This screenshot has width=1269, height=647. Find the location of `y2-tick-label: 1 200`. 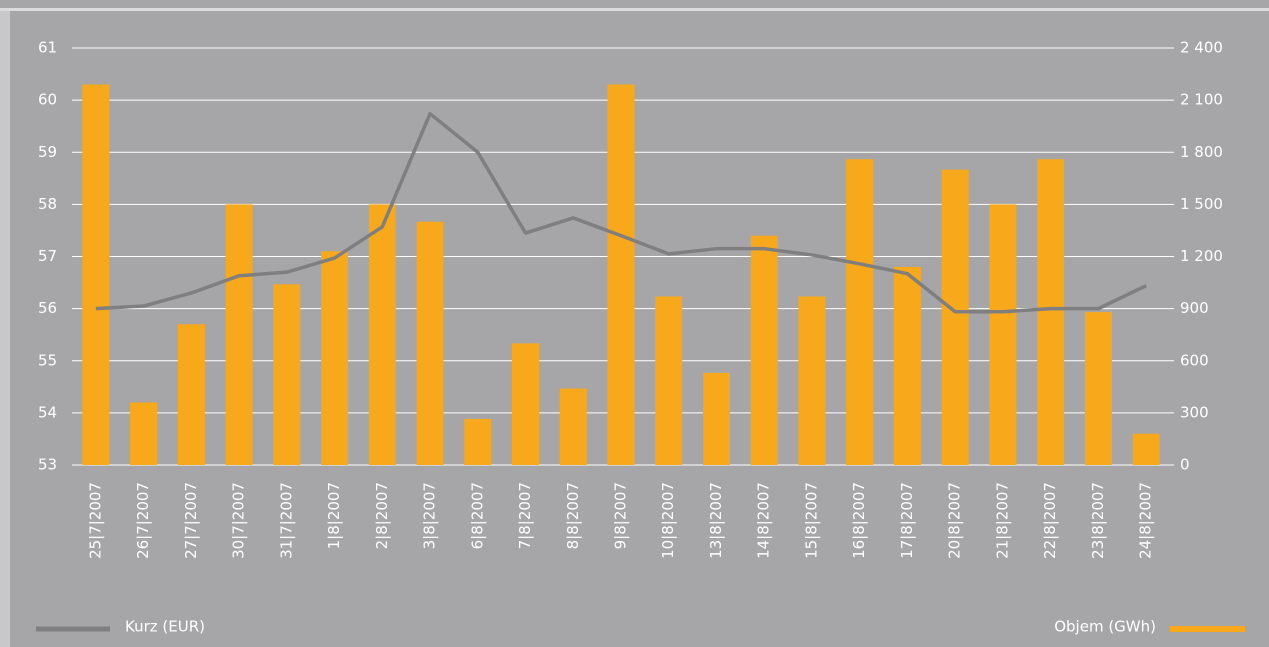

y2-tick-label: 1 200 is located at coordinates (1201, 256).